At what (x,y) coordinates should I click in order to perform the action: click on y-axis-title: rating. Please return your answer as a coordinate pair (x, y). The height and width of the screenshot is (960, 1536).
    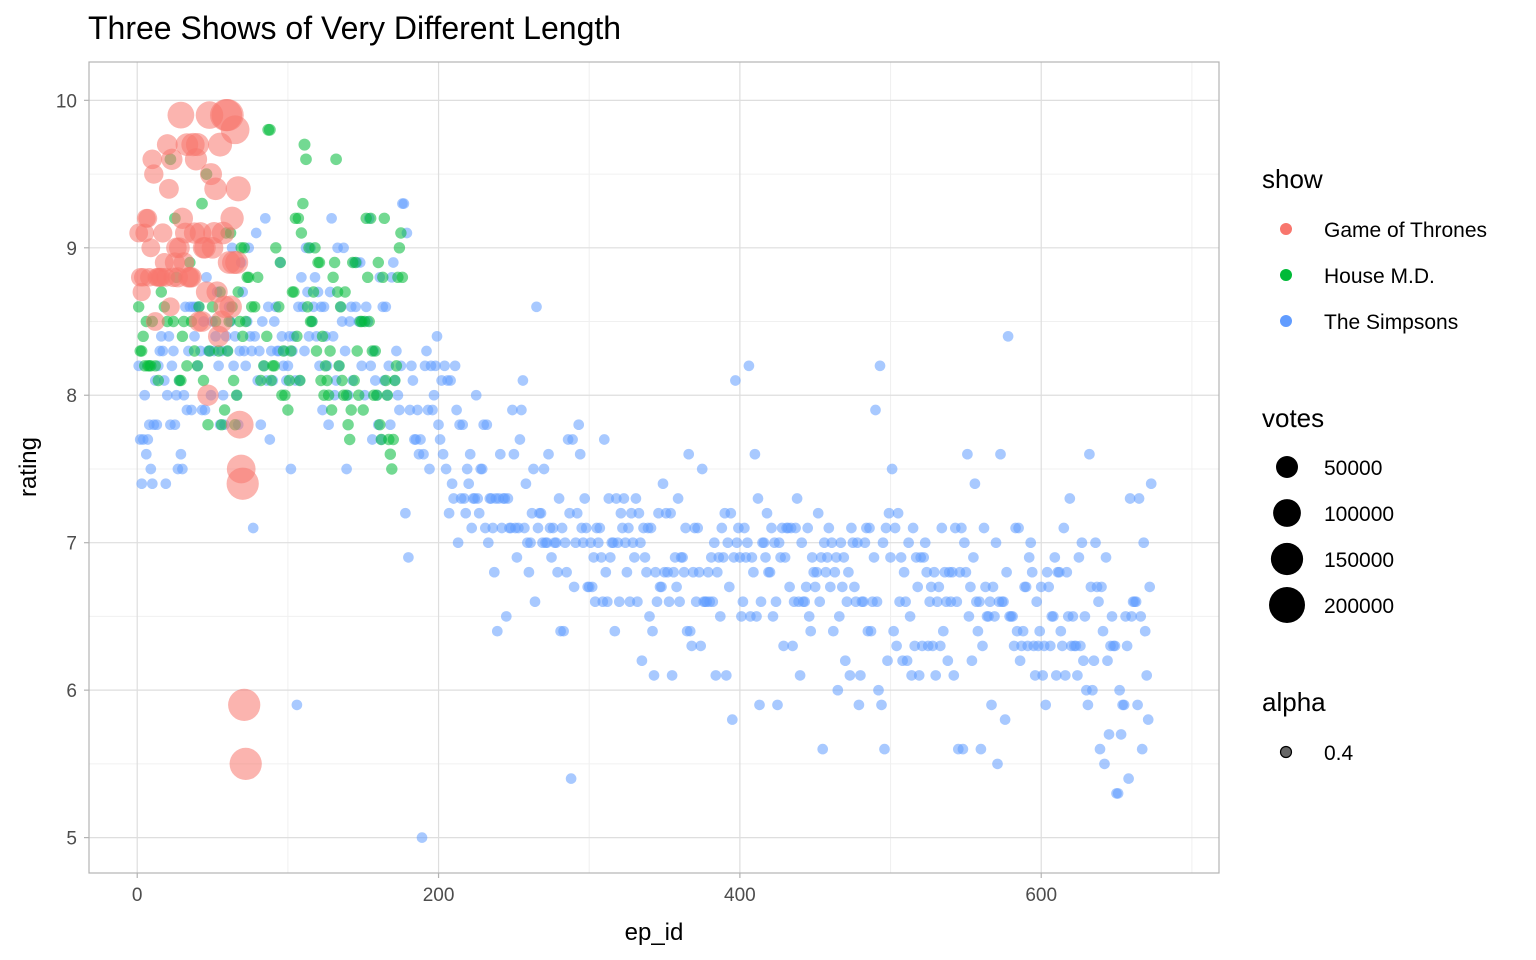
    Looking at the image, I should click on (28, 467).